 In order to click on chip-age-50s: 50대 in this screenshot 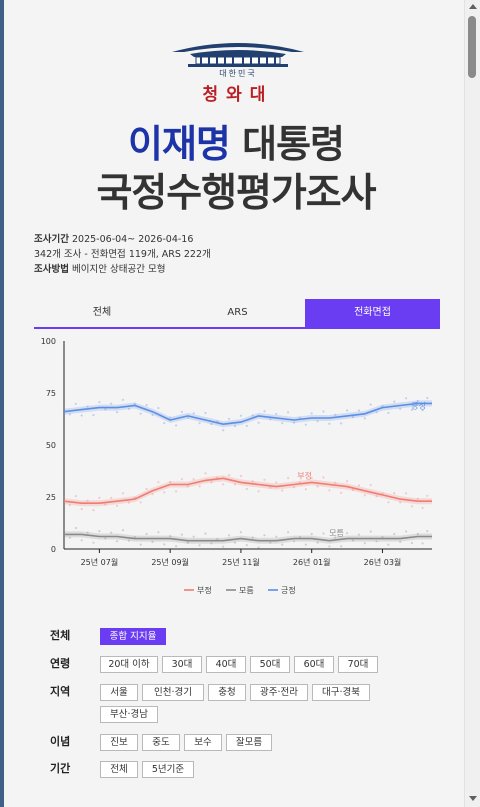, I will do `click(270, 664)`.